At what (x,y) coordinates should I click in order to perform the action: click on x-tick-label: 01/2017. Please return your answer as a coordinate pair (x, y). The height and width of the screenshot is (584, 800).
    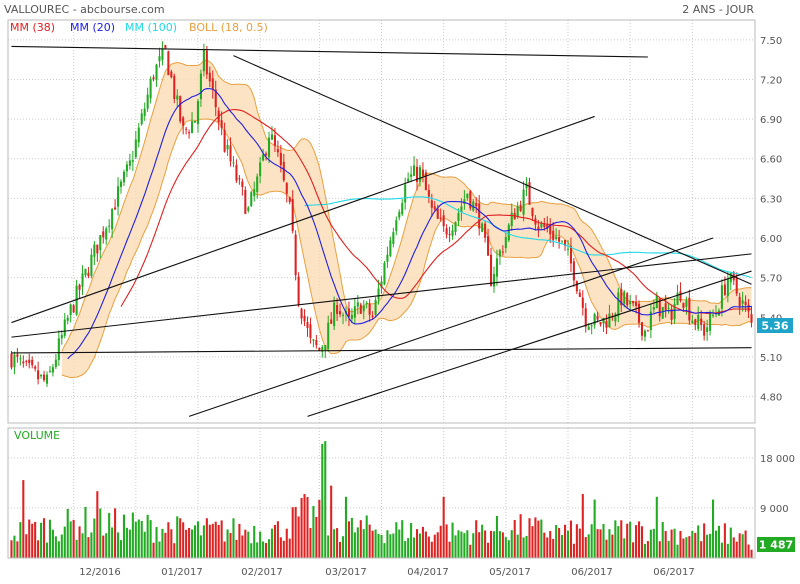
    Looking at the image, I should click on (182, 572).